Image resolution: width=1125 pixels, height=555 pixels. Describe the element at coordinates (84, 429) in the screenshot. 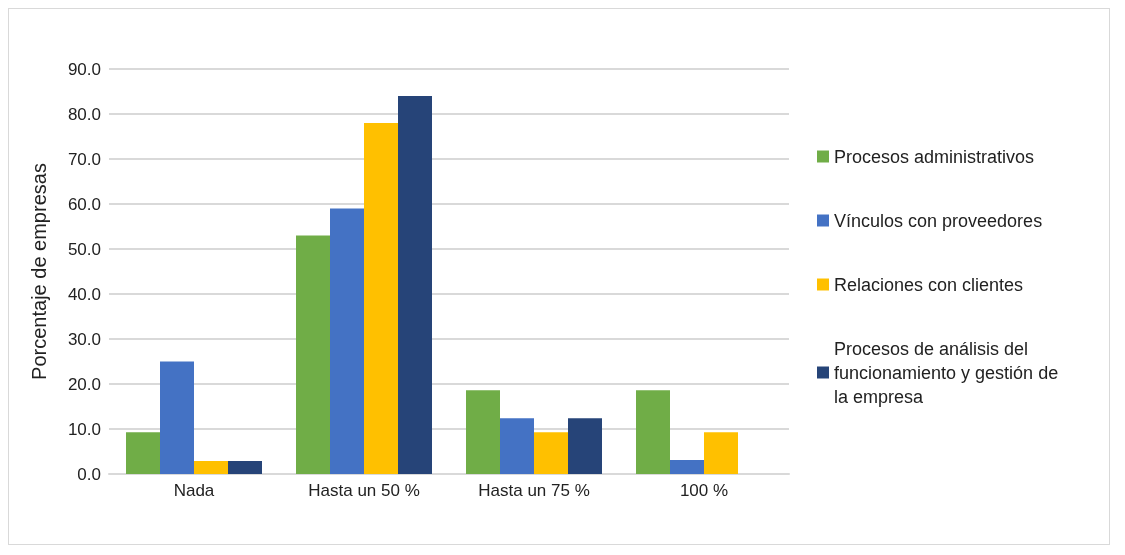

I see `y-tick-label: 10.0` at that location.